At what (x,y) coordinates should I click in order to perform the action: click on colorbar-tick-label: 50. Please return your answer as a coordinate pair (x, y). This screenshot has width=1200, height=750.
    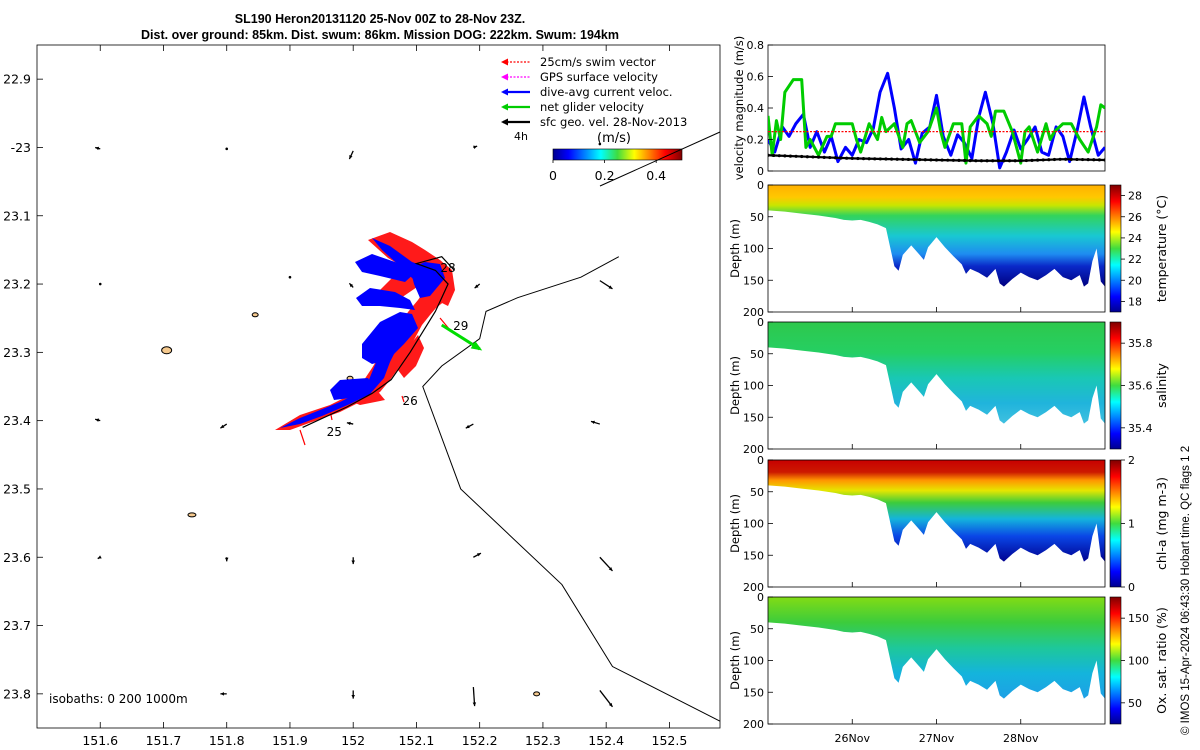
    Looking at the image, I should click on (1135, 703).